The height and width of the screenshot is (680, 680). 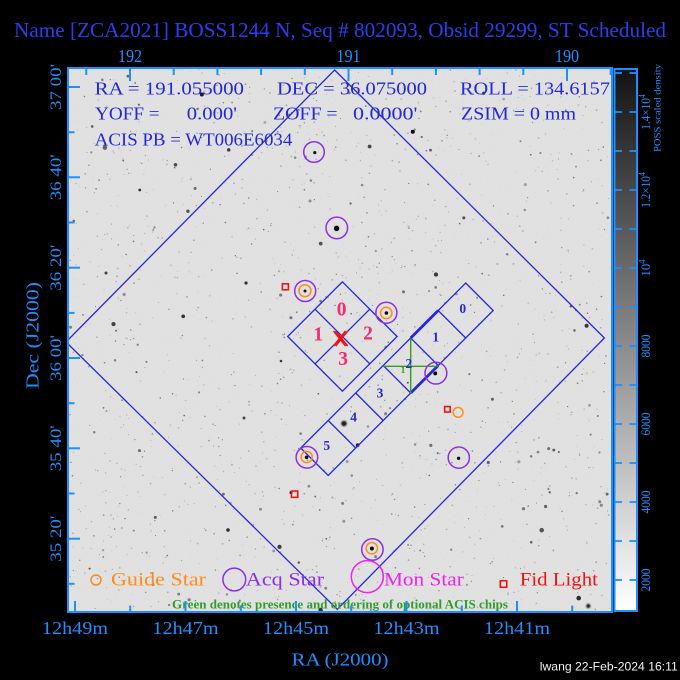 What do you see at coordinates (340, 660) in the screenshot?
I see `svg-text: RA (J2000)` at bounding box center [340, 660].